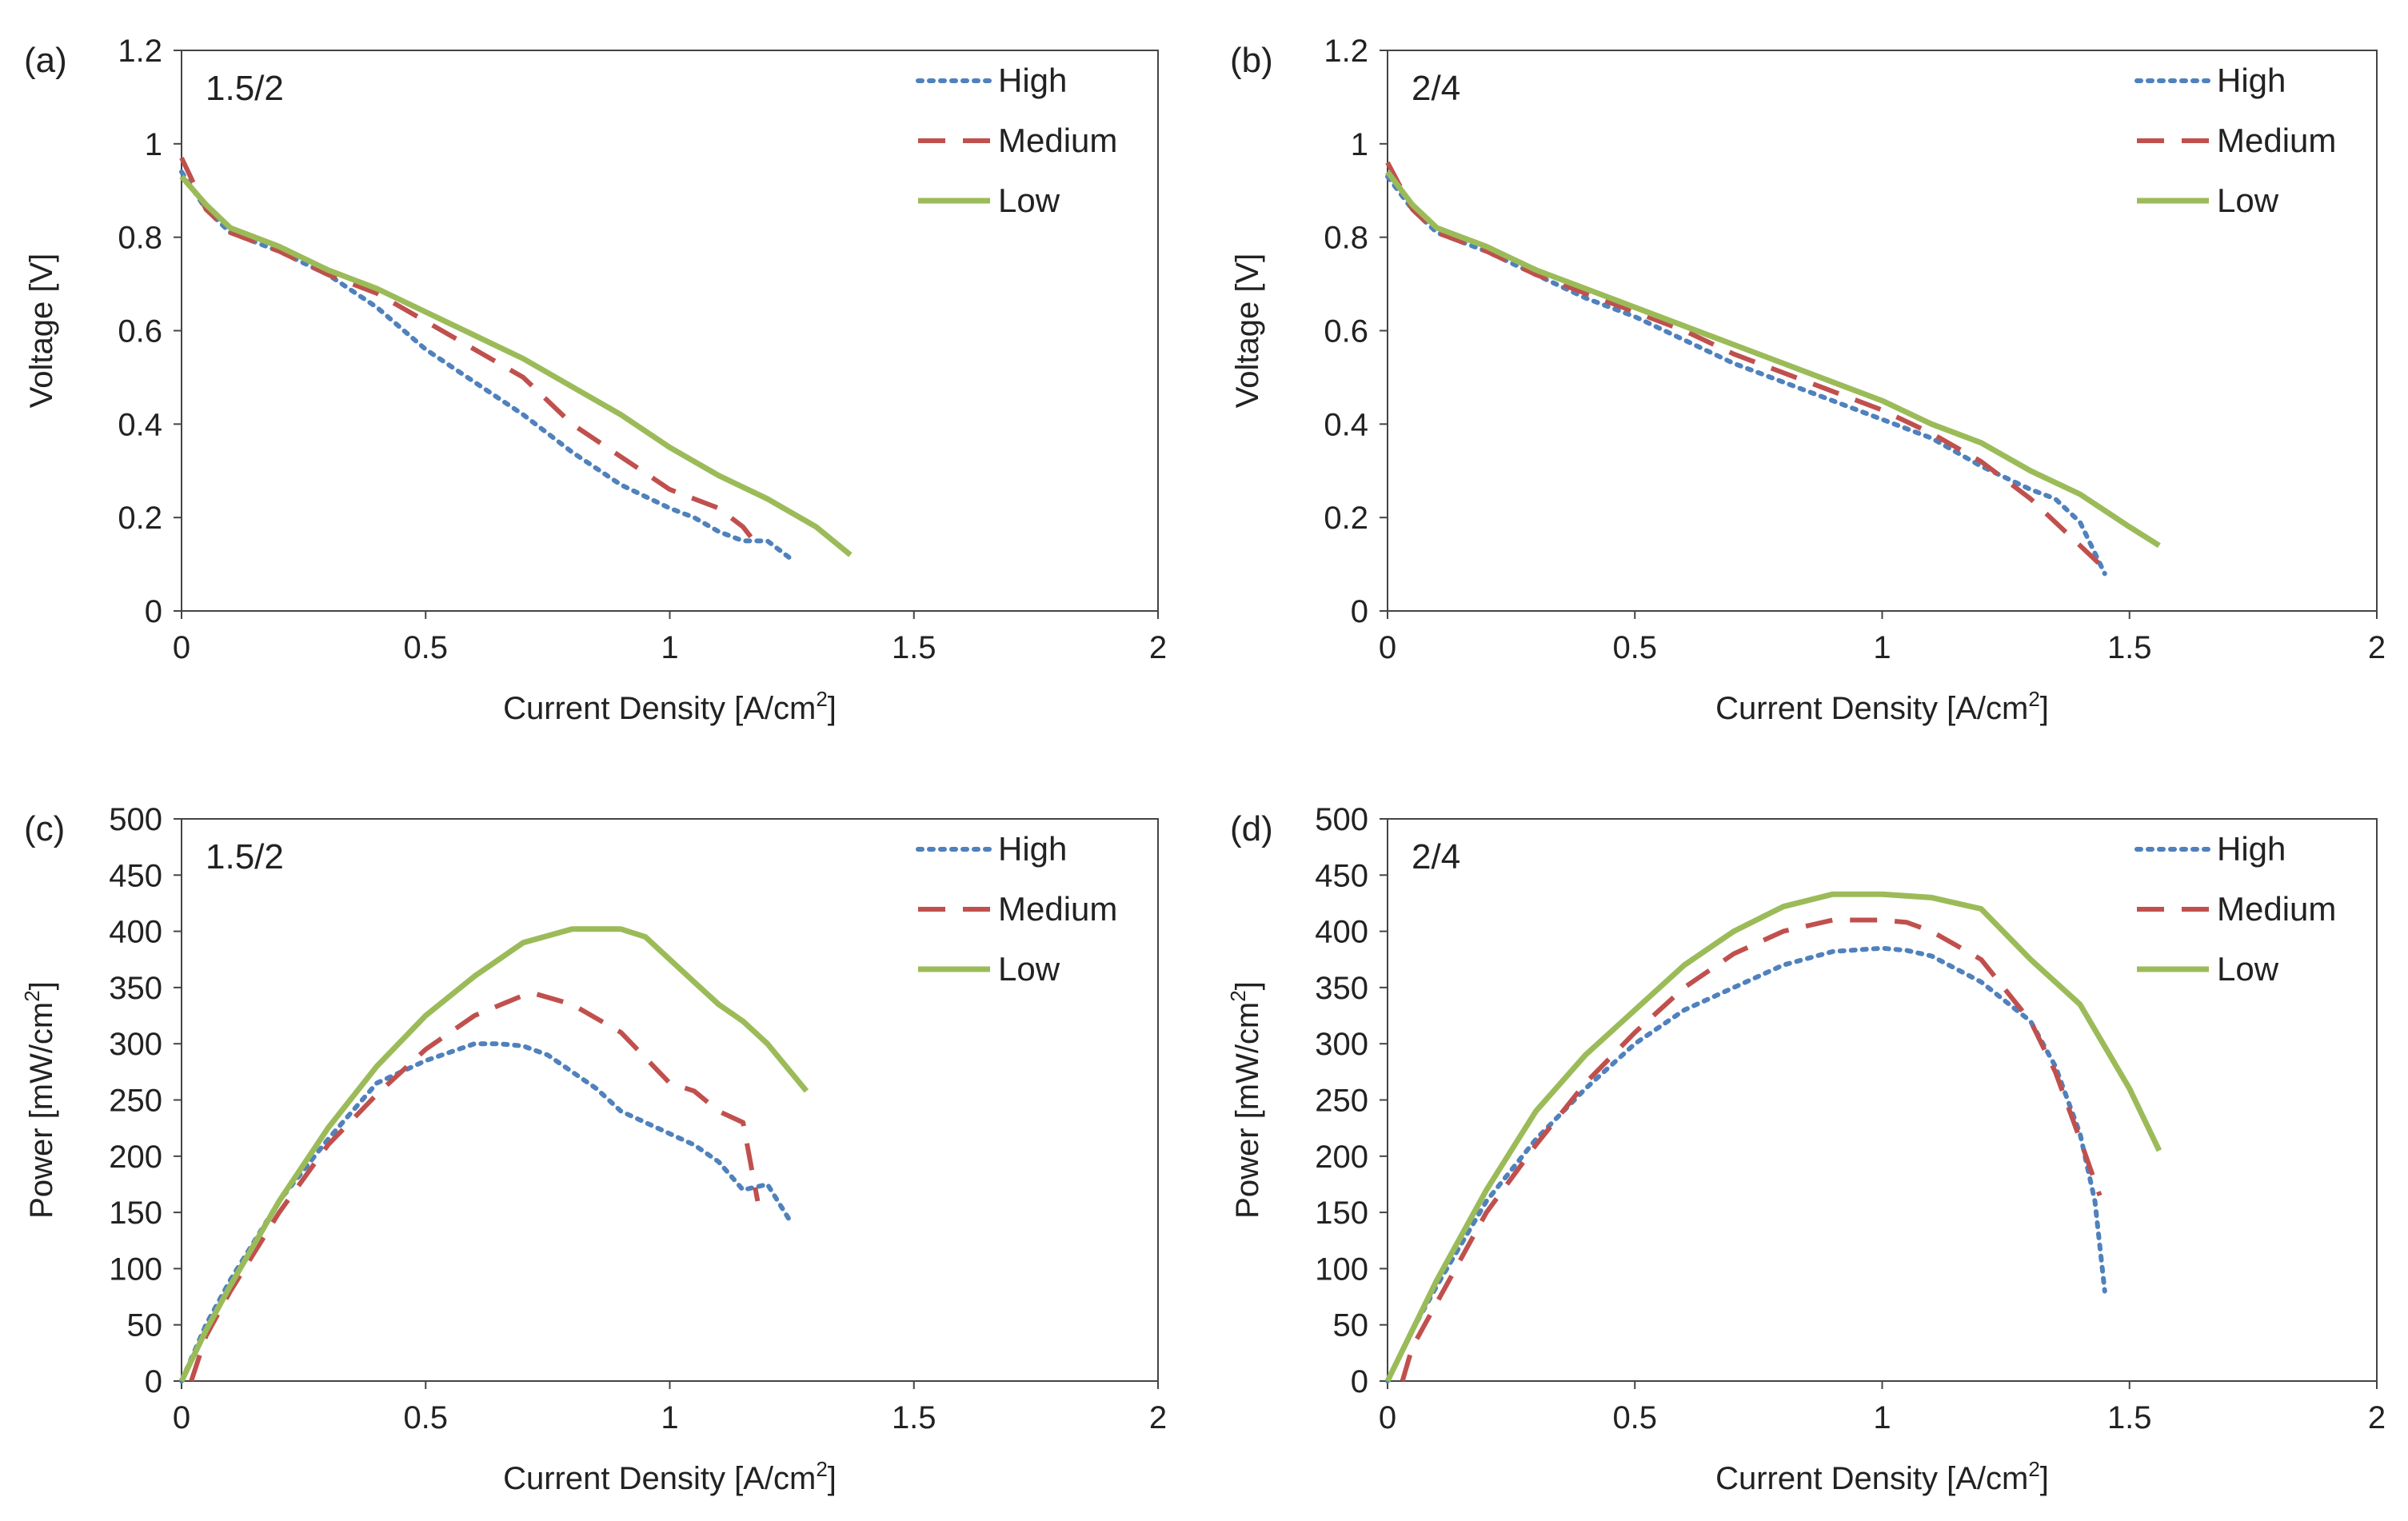  What do you see at coordinates (1251, 60) in the screenshot?
I see `panel-label: (b)` at bounding box center [1251, 60].